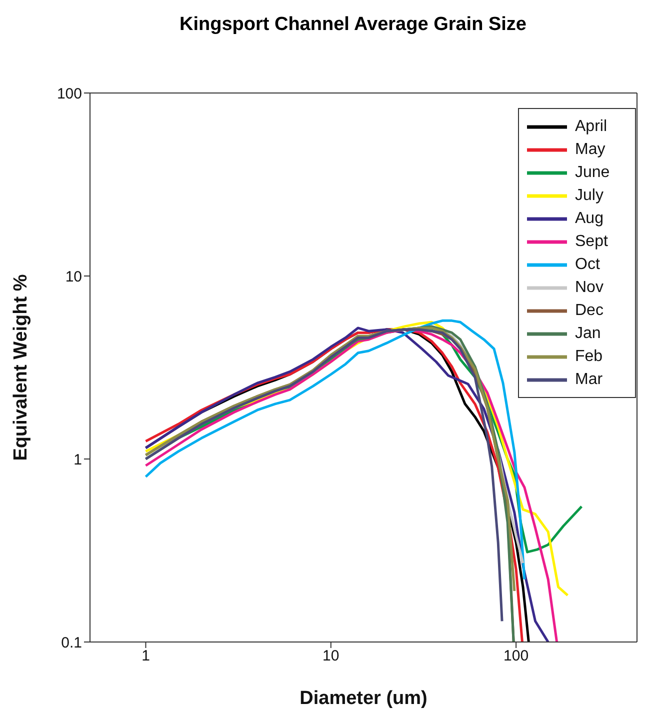  What do you see at coordinates (331, 656) in the screenshot?
I see `x-tick-label: 10` at bounding box center [331, 656].